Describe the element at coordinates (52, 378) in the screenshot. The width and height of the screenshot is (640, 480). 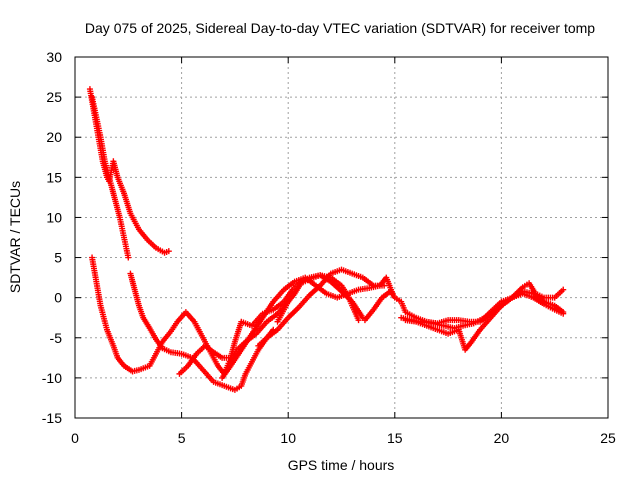
I see `y-tick-label: -10` at that location.